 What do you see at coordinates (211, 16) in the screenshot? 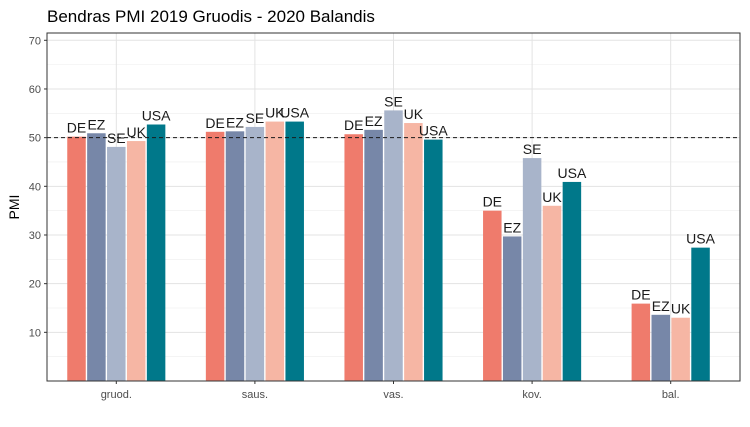
I see `chart-title: Bendras PMI 2019 Gruodis - 2020 Balandis` at bounding box center [211, 16].